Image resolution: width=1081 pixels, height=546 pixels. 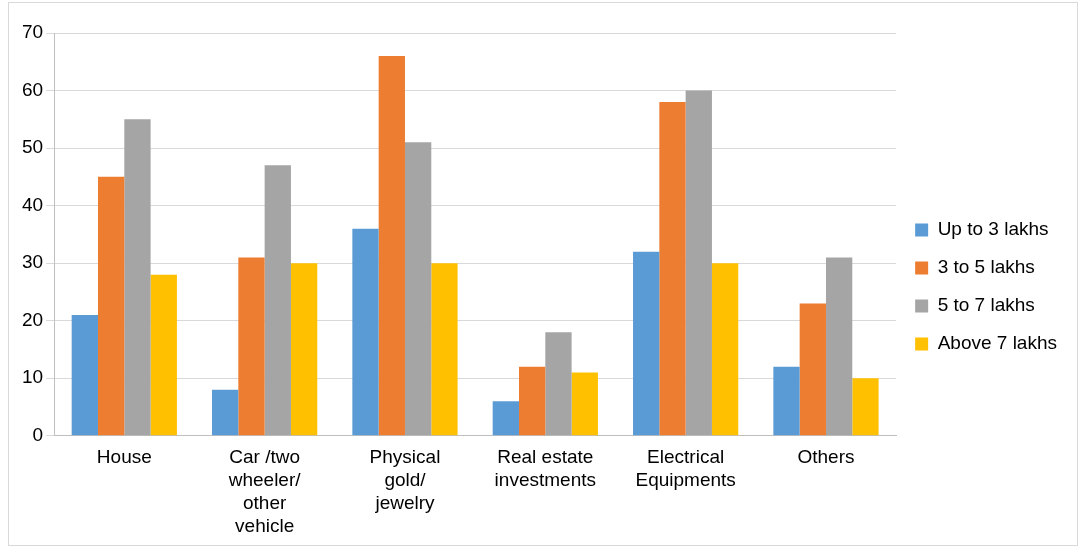 What do you see at coordinates (32, 32) in the screenshot?
I see `y-tick-label: 70` at bounding box center [32, 32].